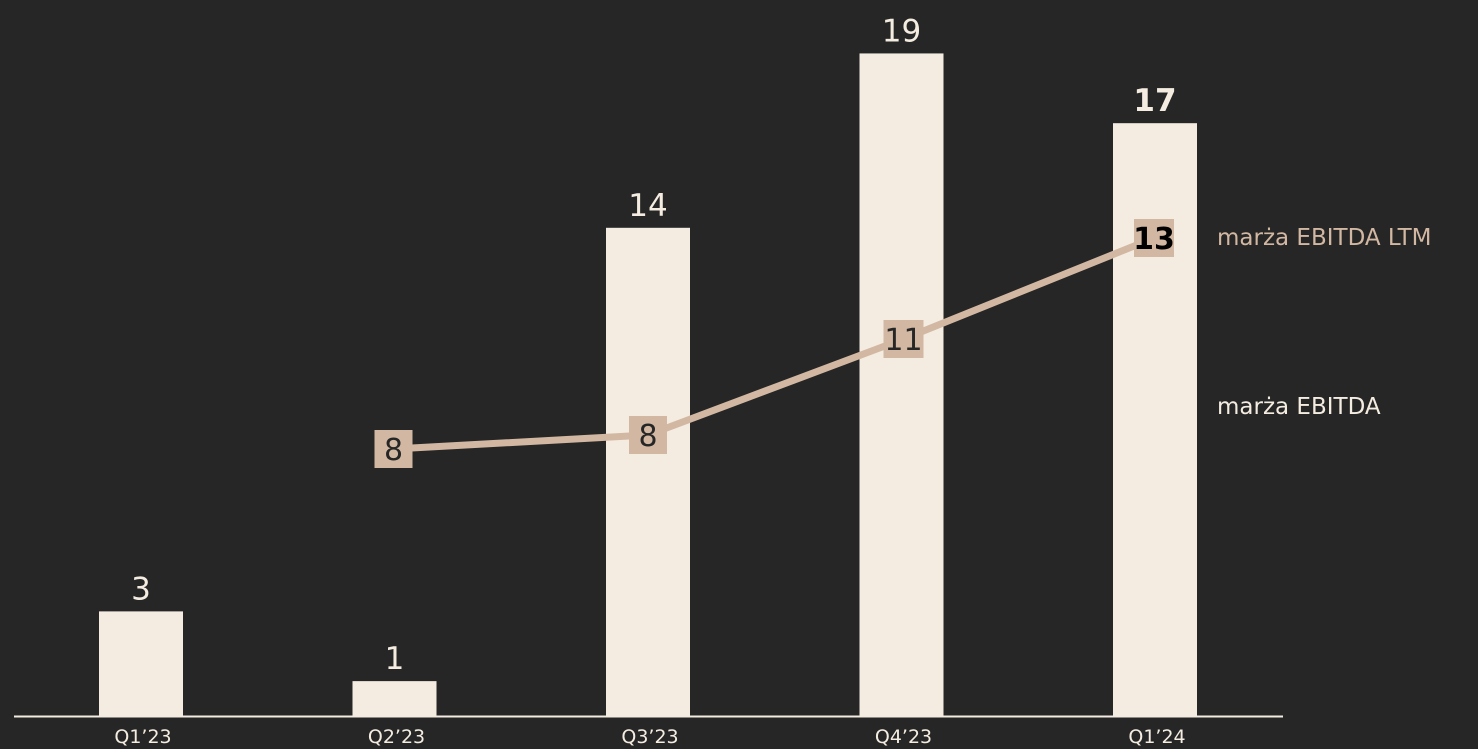  I want to click on bar-value-label: 14, so click(647, 206).